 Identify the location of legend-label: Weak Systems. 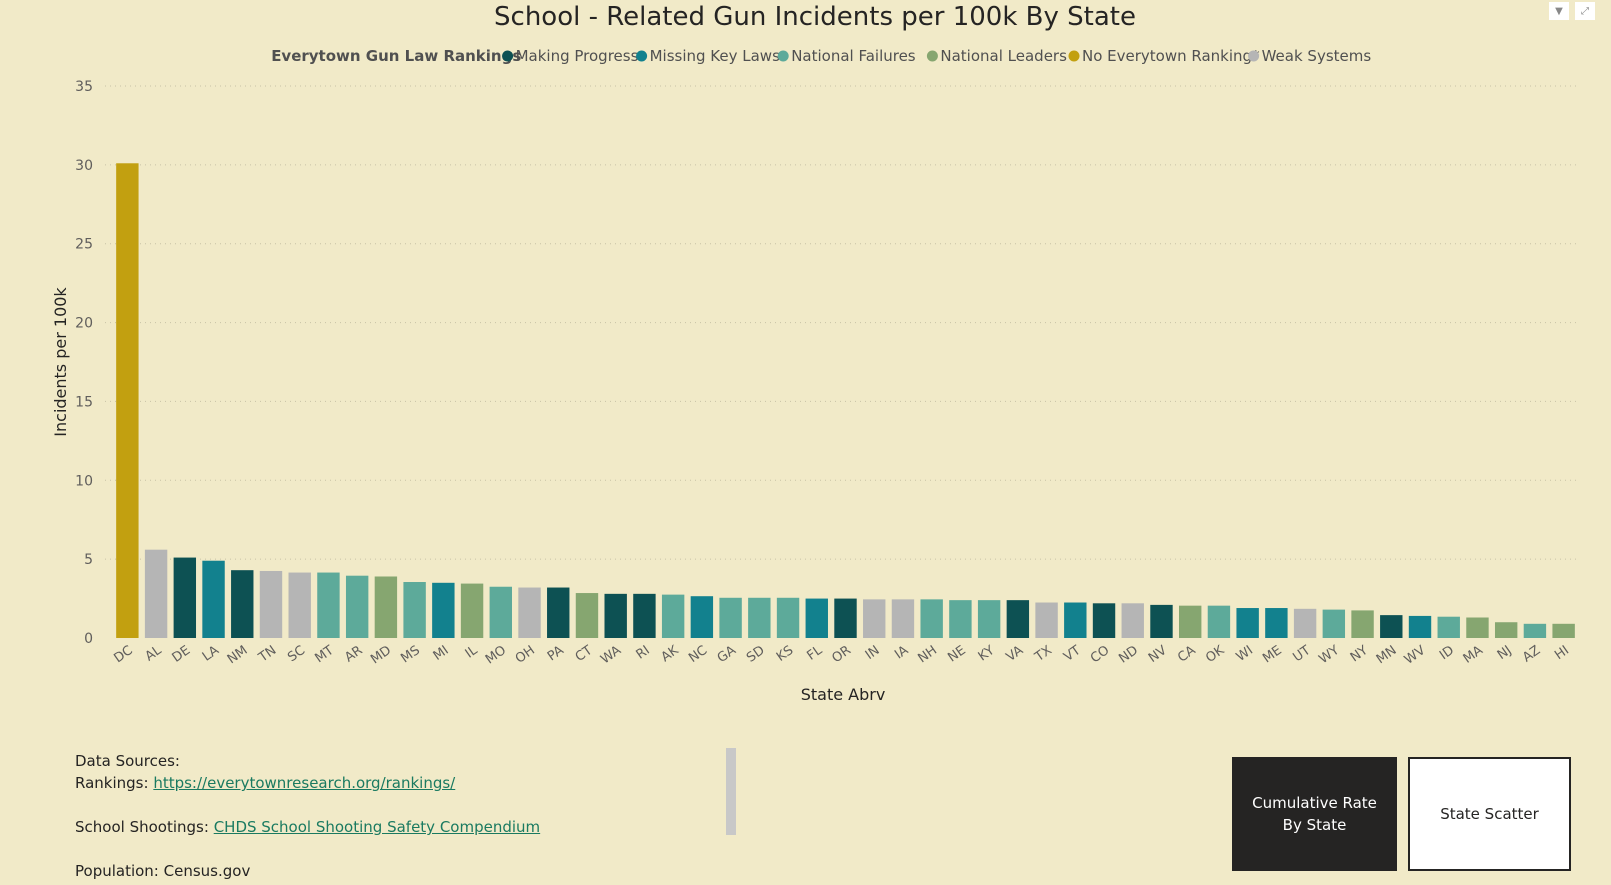
(1317, 56).